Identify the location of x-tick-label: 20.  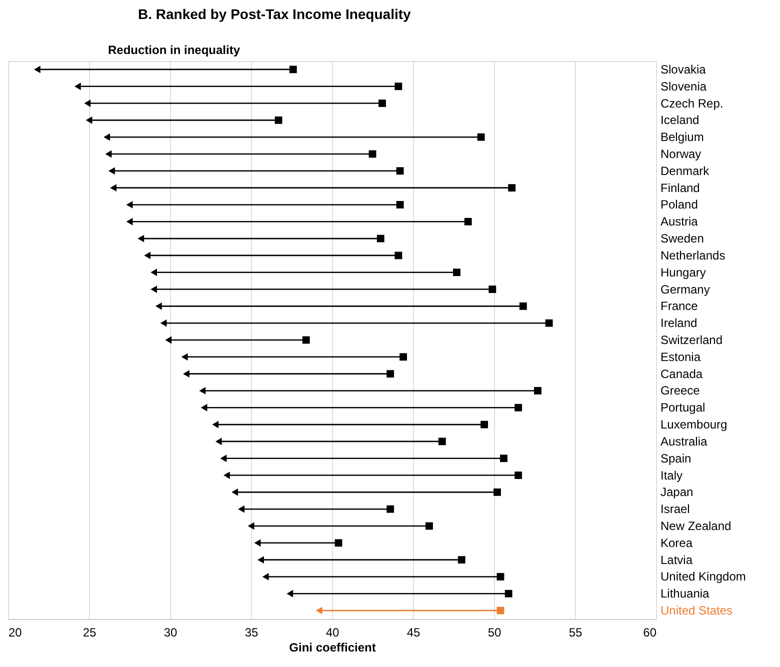
(15, 633).